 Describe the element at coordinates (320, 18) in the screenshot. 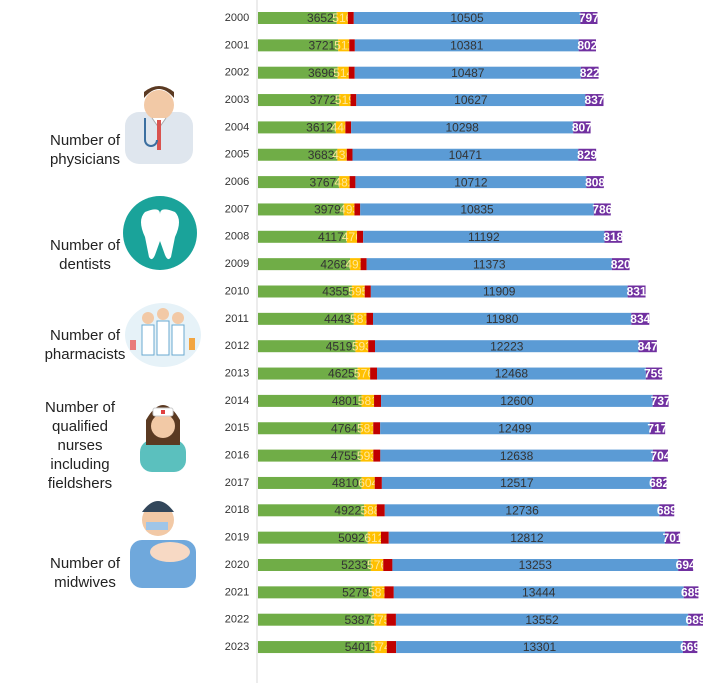

I see `data-label: 3652` at that location.